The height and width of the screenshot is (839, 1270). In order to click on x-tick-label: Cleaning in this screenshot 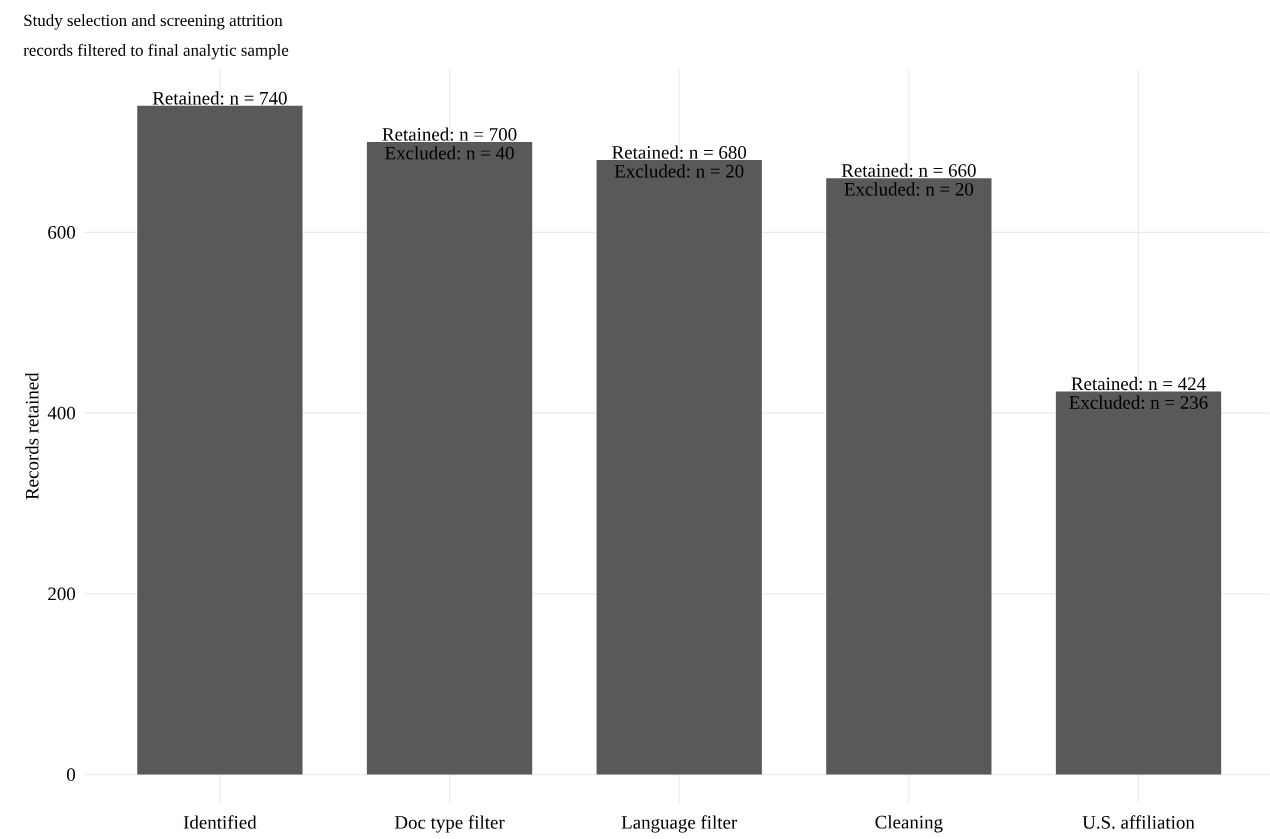, I will do `click(909, 824)`.